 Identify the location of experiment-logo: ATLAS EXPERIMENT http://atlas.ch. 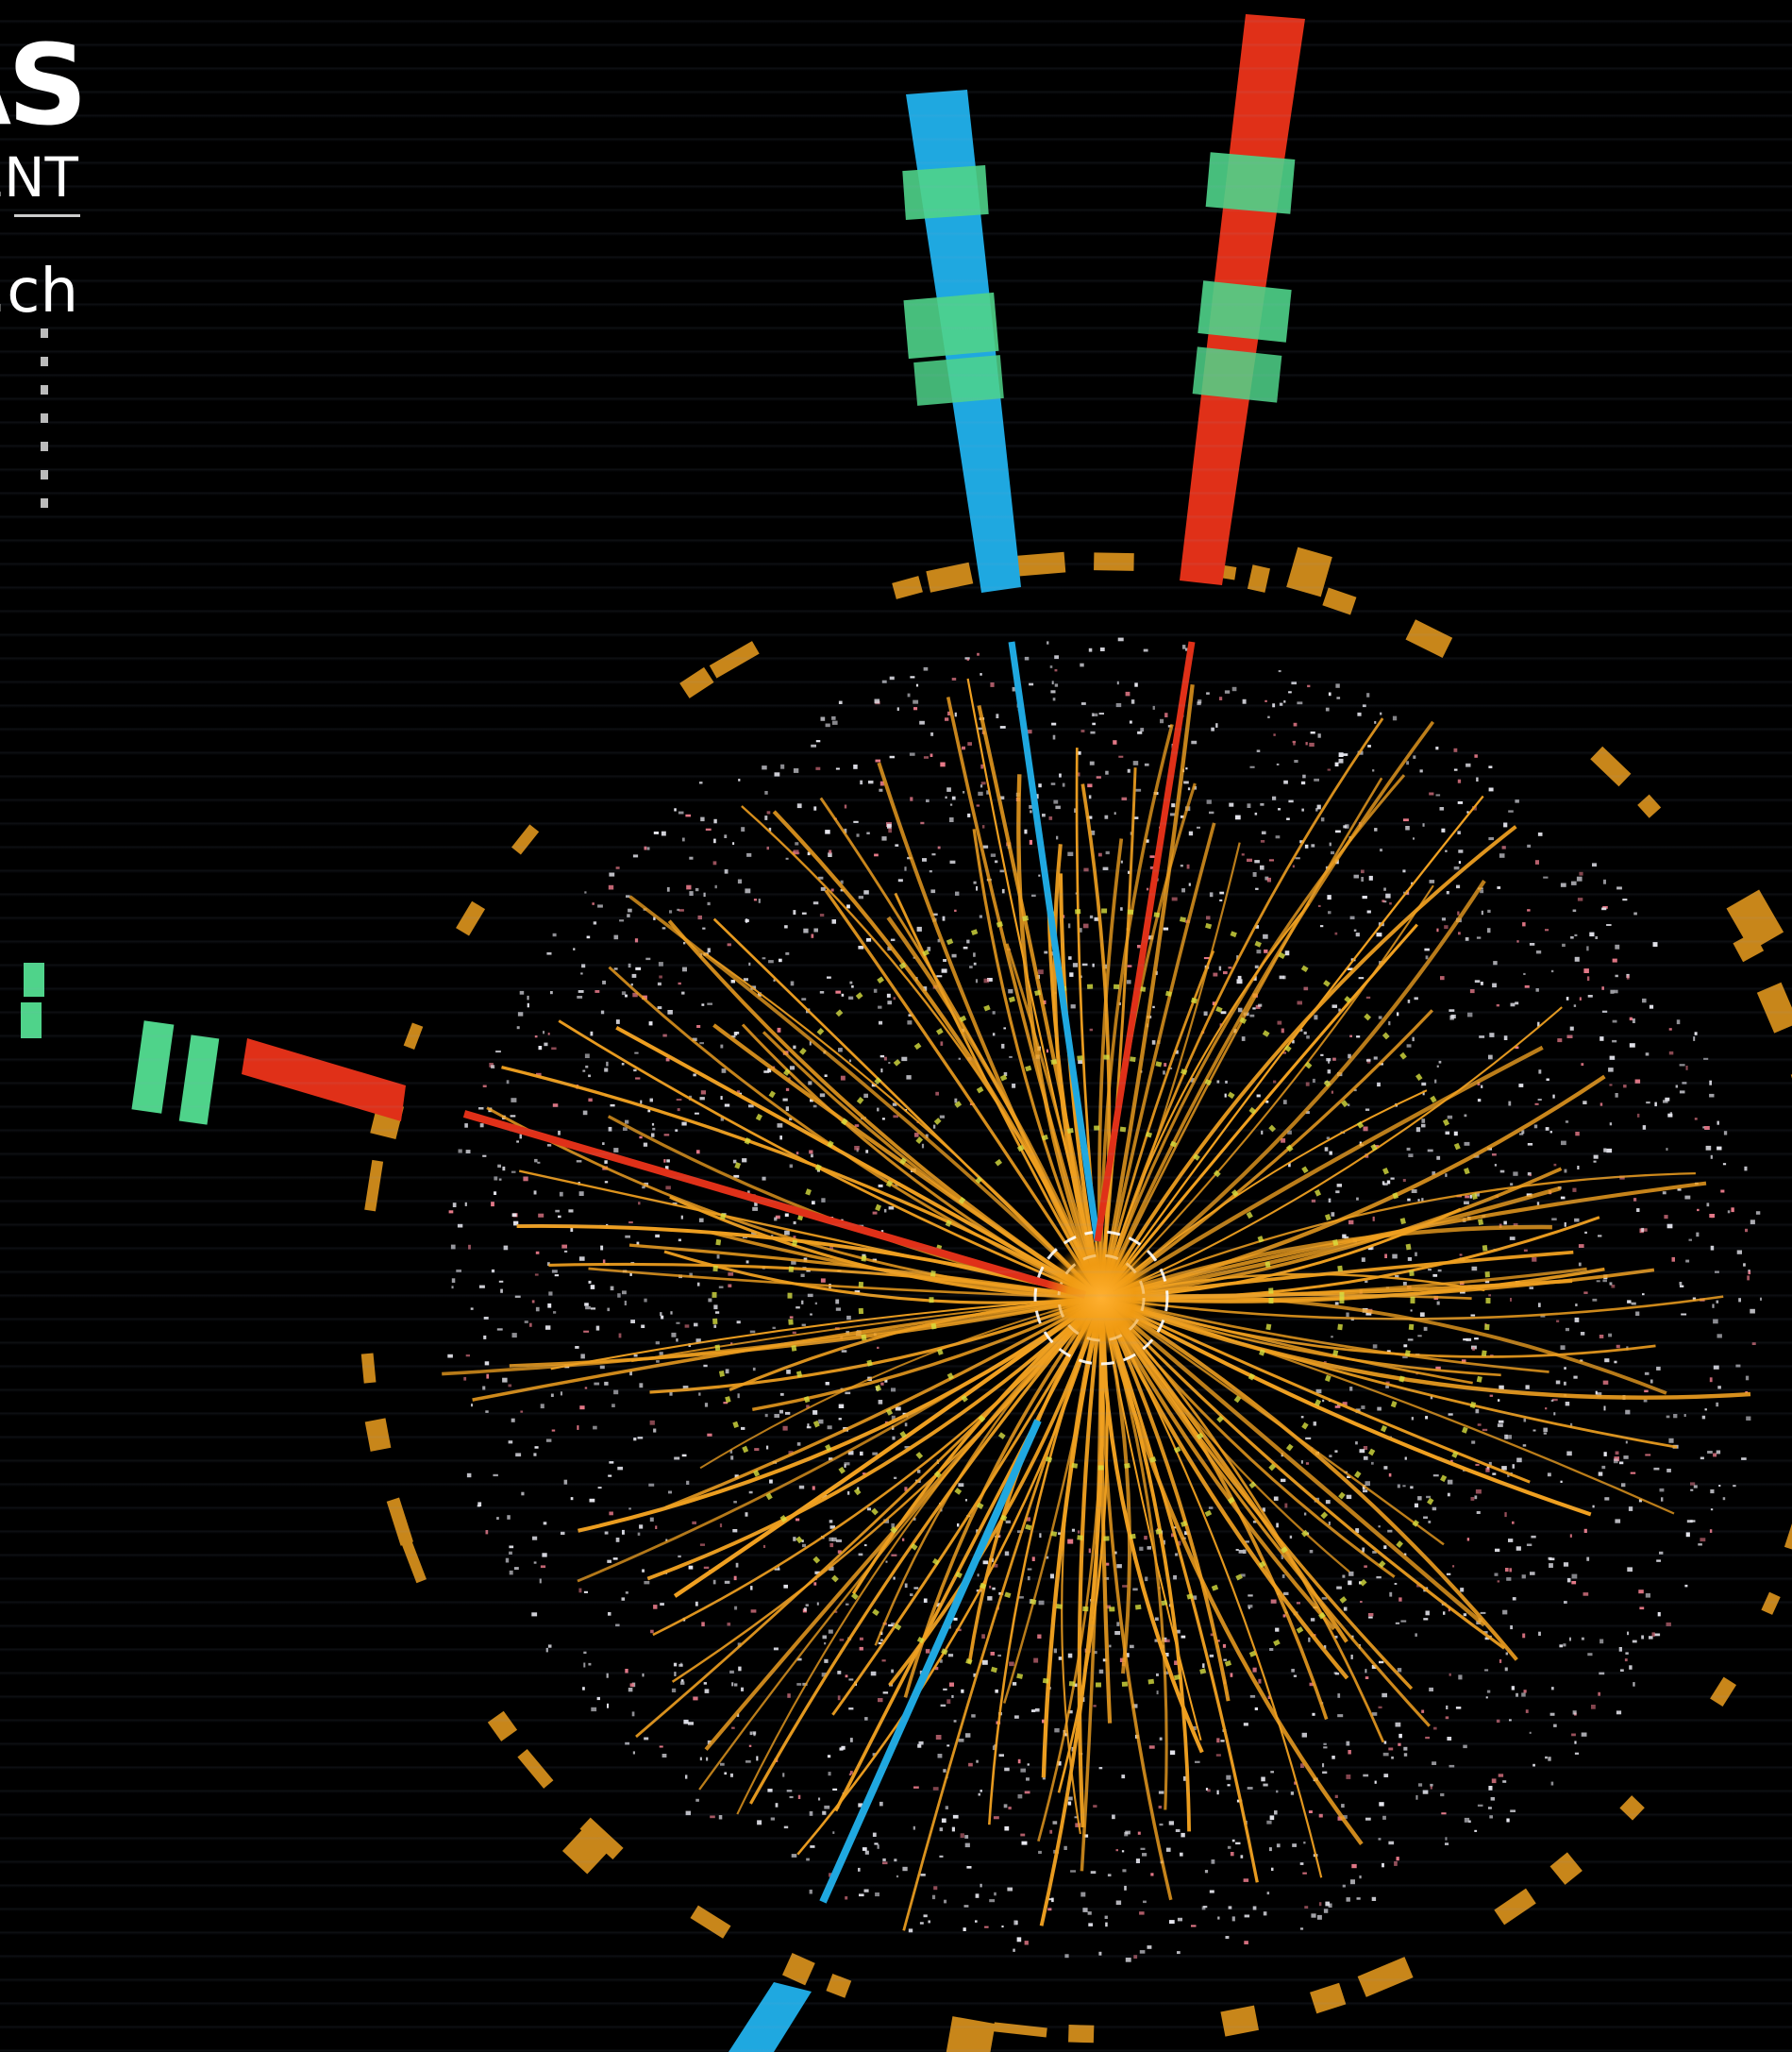
(45, 273).